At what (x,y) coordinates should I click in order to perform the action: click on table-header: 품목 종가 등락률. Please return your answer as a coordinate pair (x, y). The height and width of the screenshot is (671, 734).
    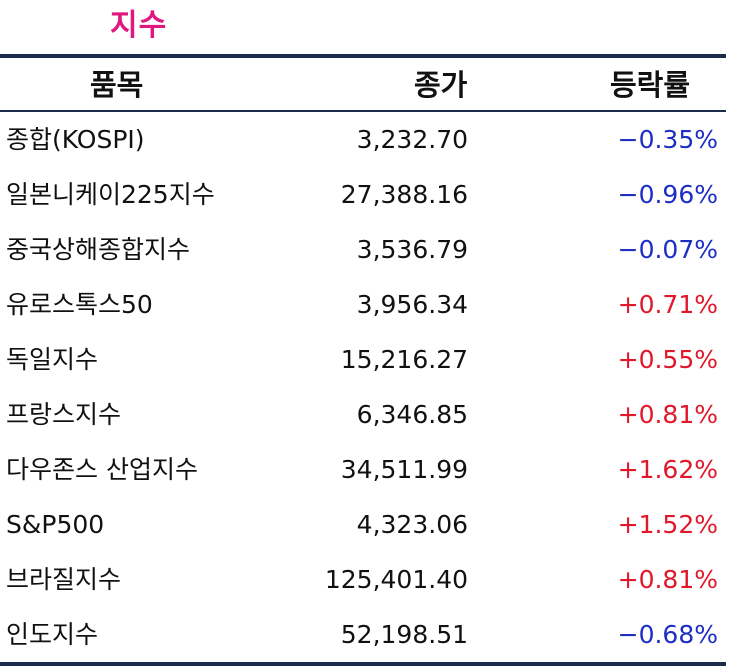
    Looking at the image, I should click on (363, 85).